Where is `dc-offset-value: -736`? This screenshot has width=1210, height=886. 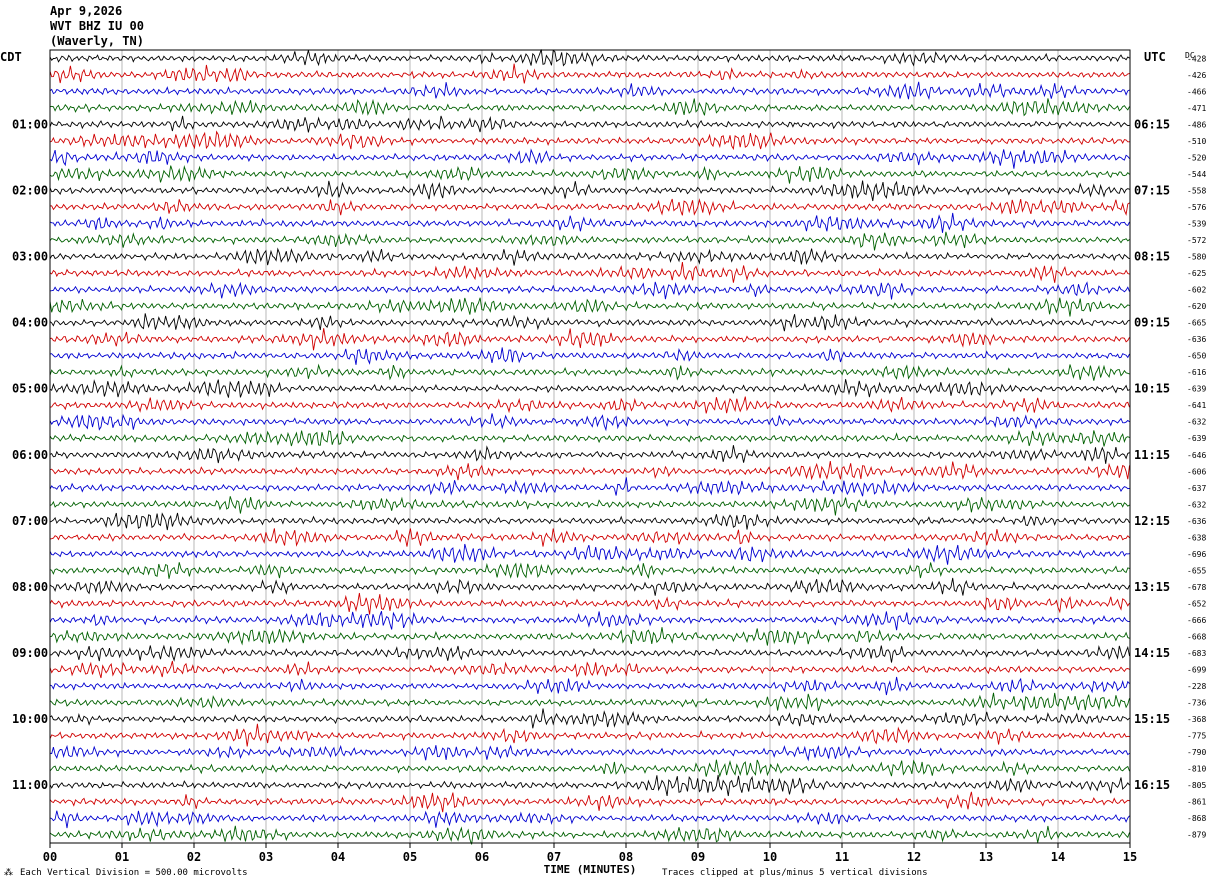 dc-offset-value: -736 is located at coordinates (1196, 703).